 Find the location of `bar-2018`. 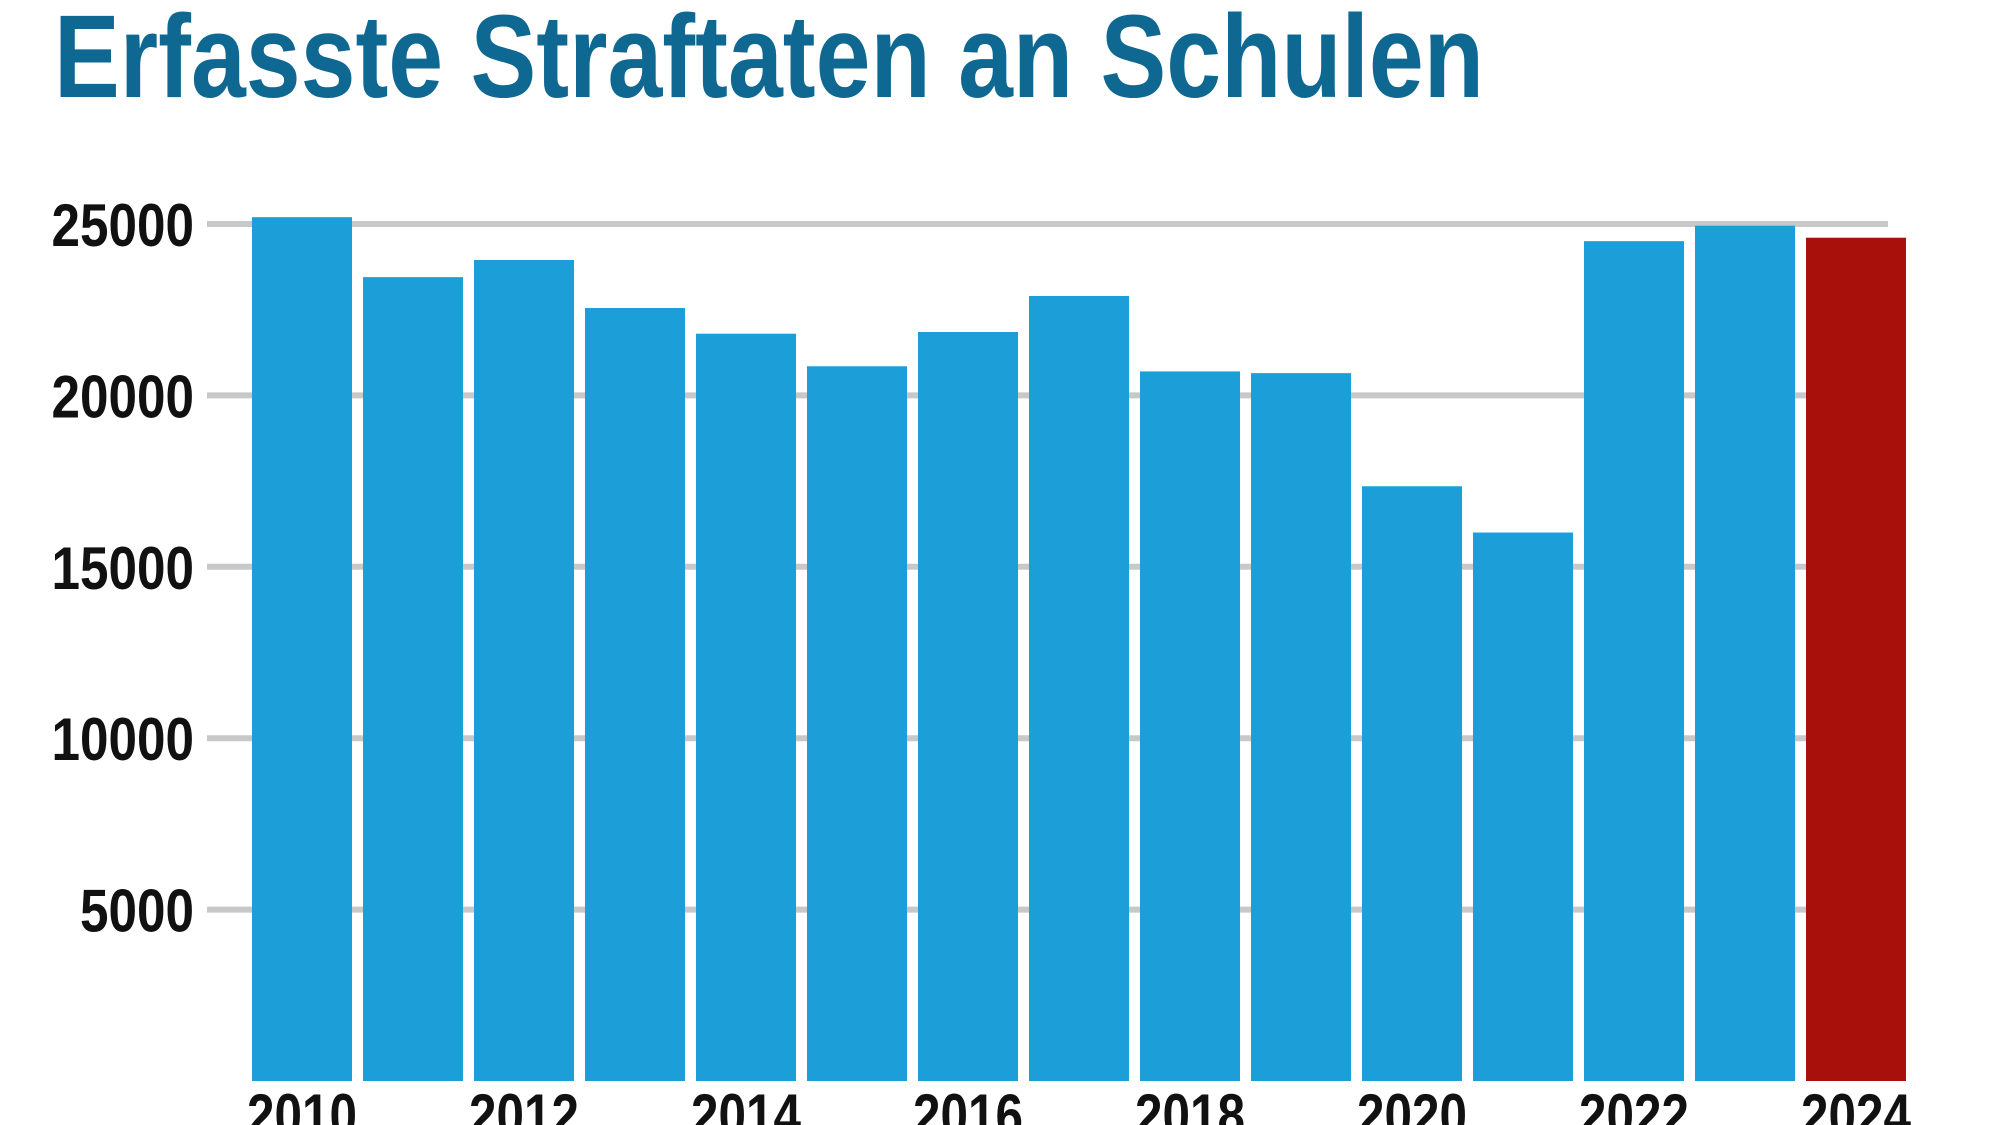

bar-2018 is located at coordinates (1190, 726).